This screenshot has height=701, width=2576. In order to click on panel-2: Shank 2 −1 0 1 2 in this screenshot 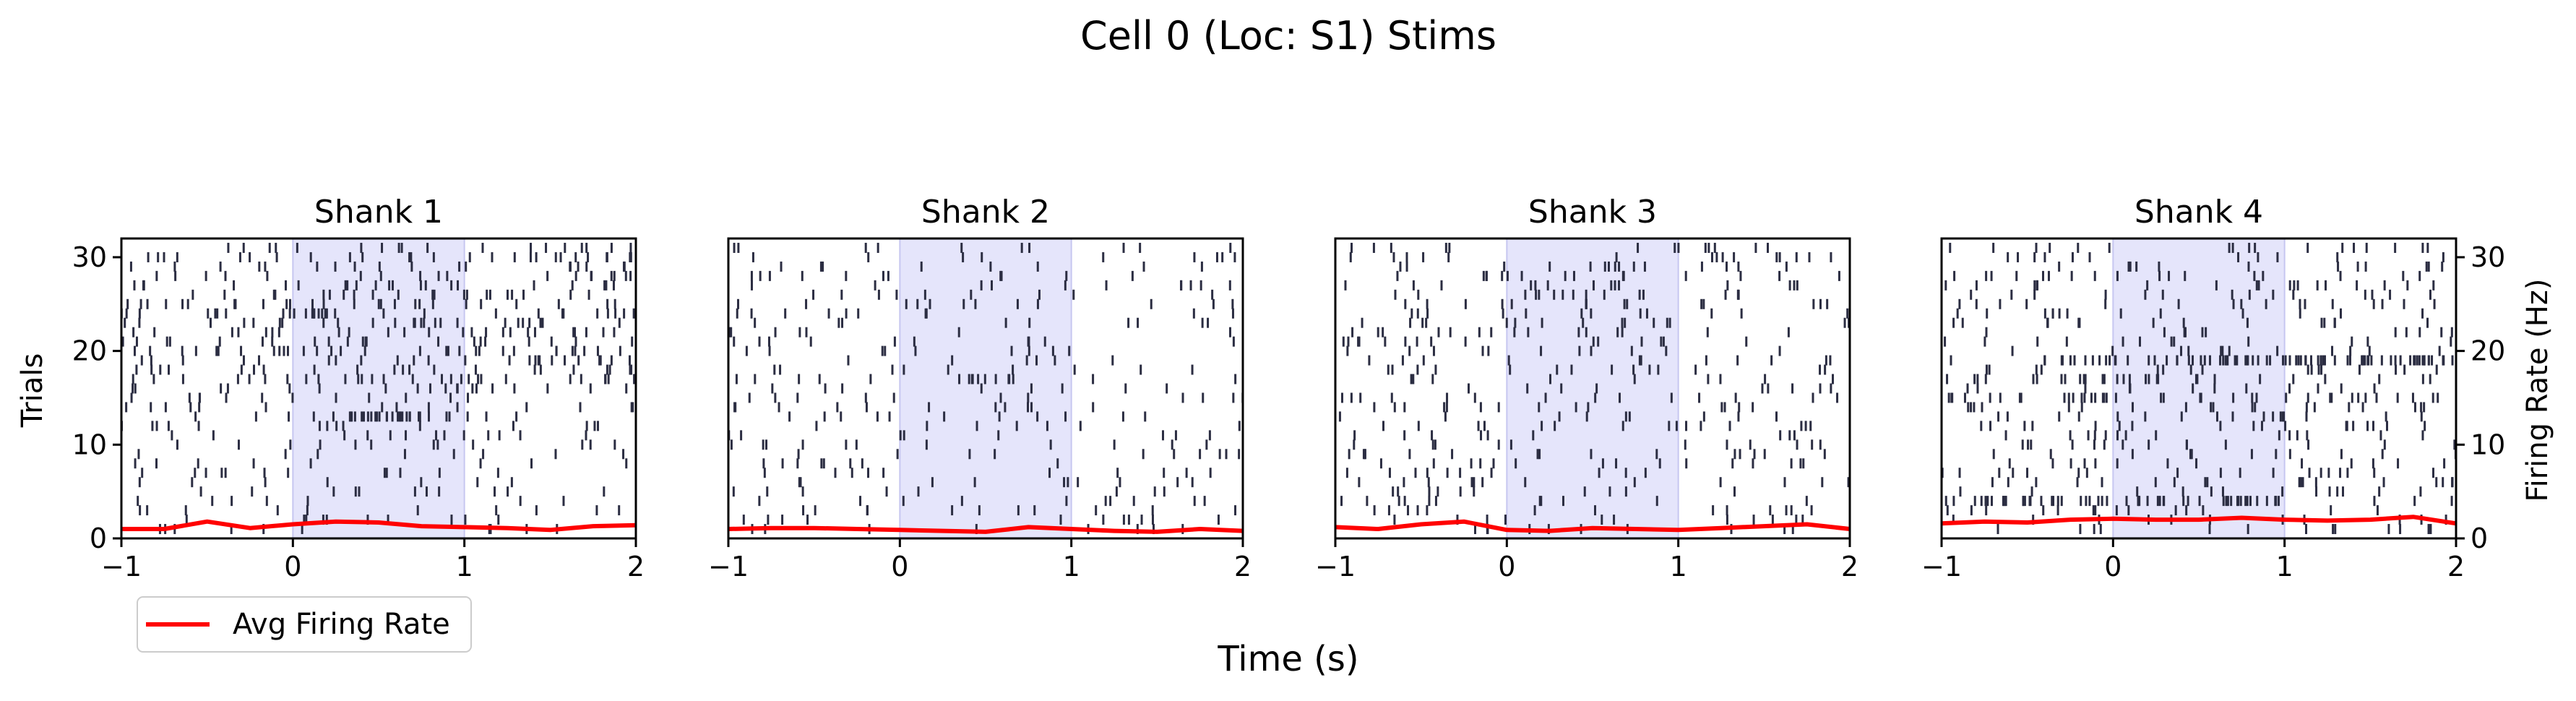, I will do `click(980, 388)`.